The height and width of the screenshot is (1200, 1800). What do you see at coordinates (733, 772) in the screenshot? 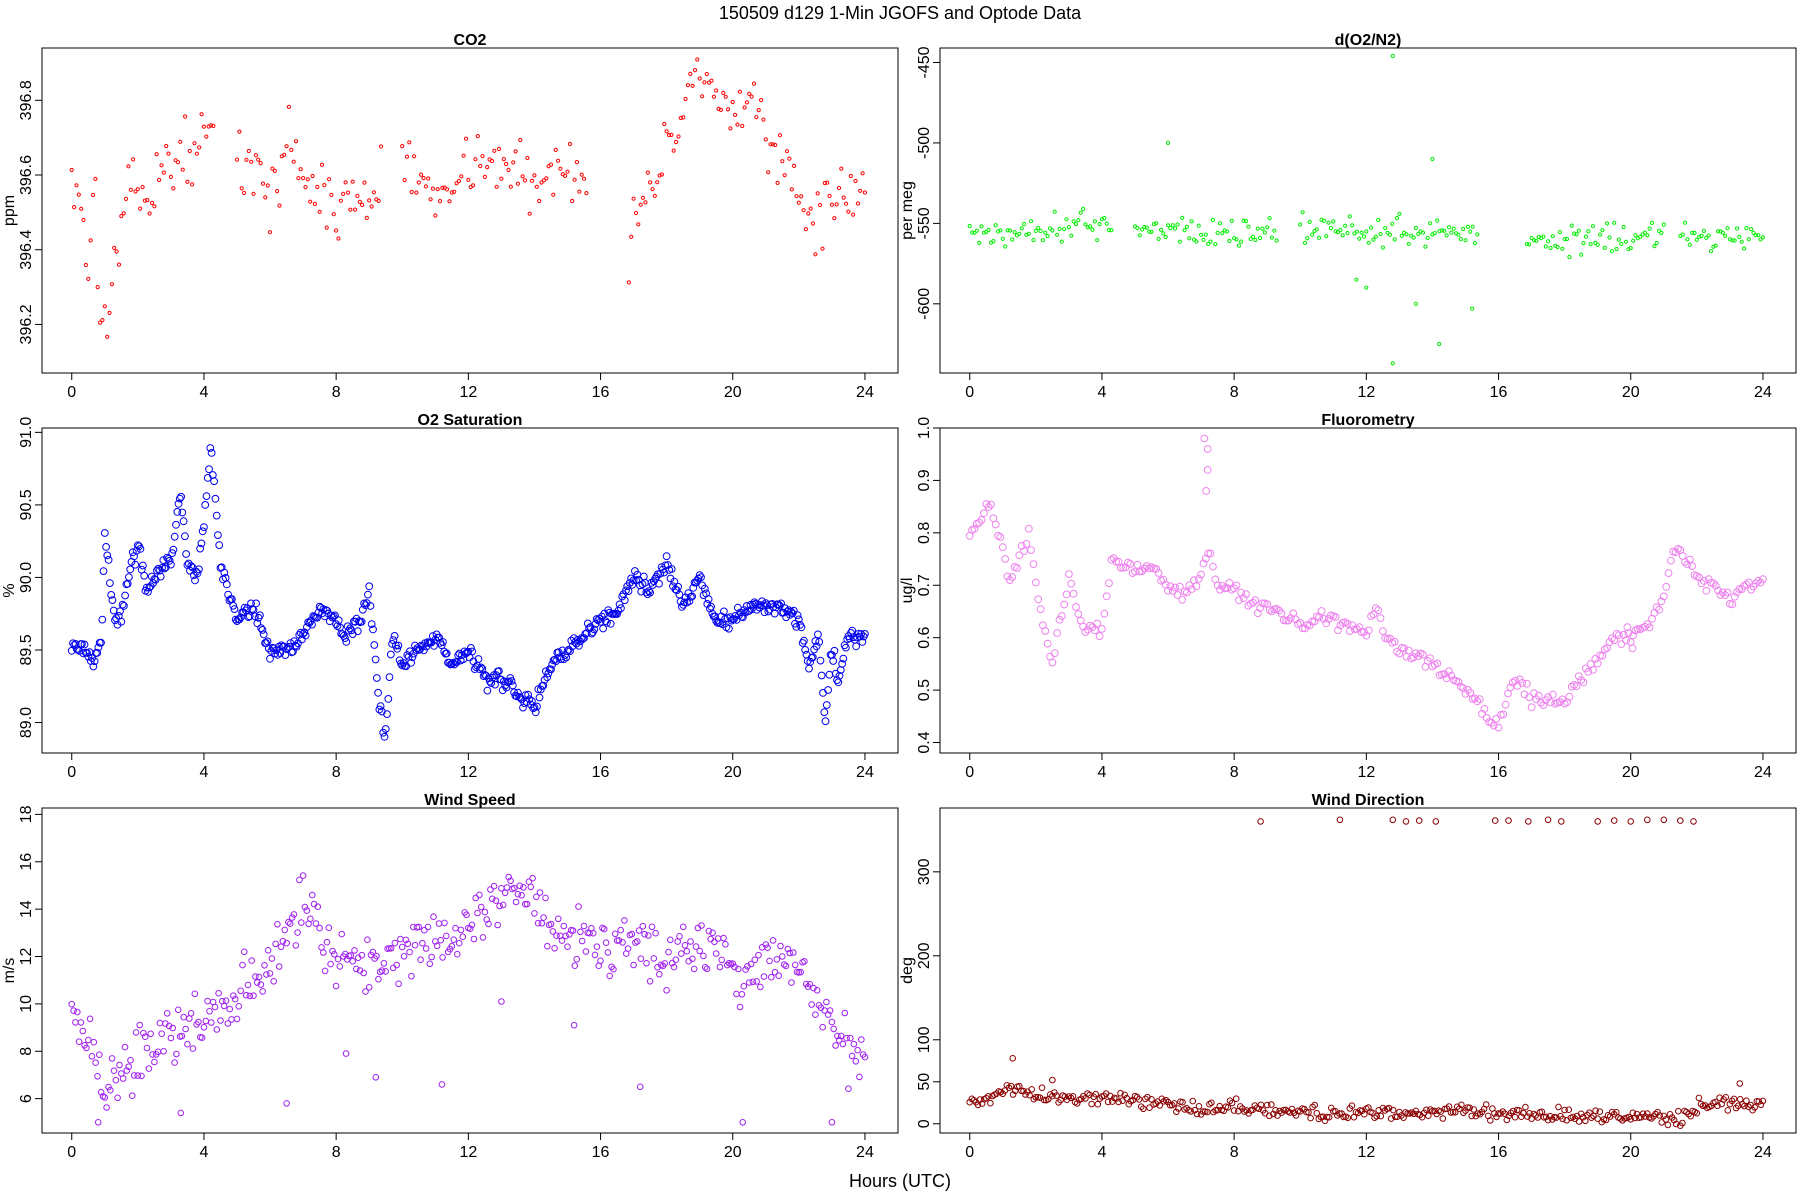
I see `x-tick-label: 20` at bounding box center [733, 772].